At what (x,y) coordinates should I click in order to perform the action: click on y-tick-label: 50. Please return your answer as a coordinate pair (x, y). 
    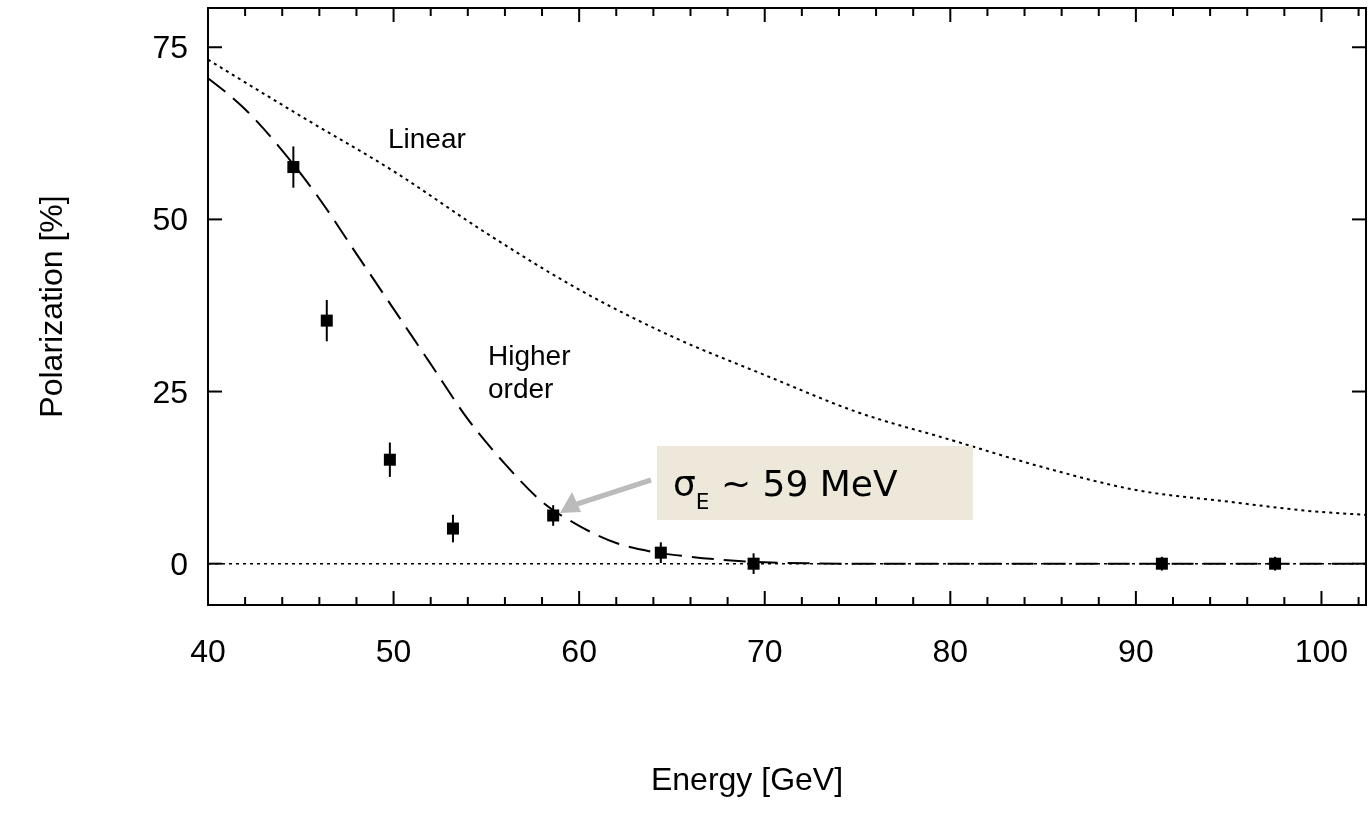
    Looking at the image, I should click on (170, 219).